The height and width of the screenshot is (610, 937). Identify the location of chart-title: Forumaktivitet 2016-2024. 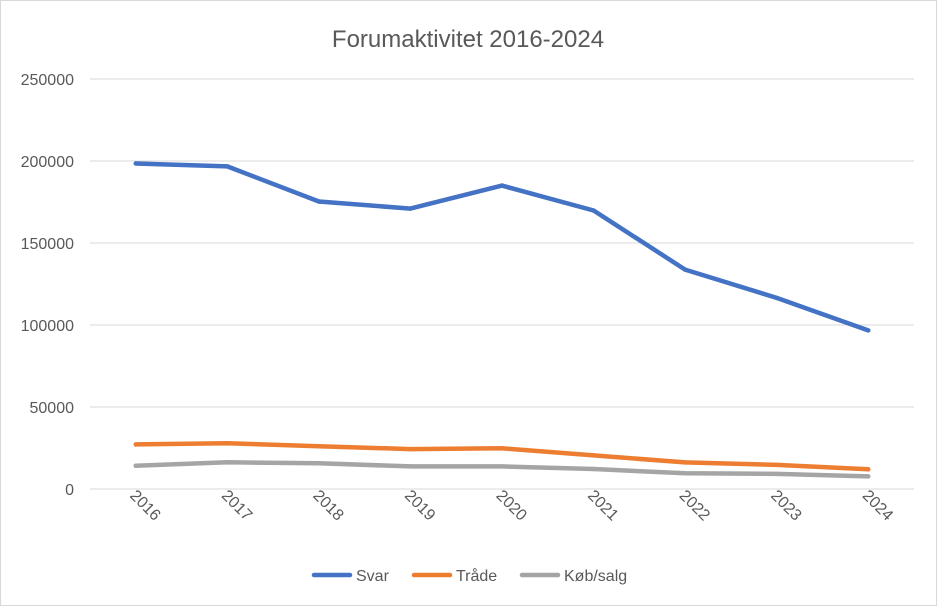
(468, 39).